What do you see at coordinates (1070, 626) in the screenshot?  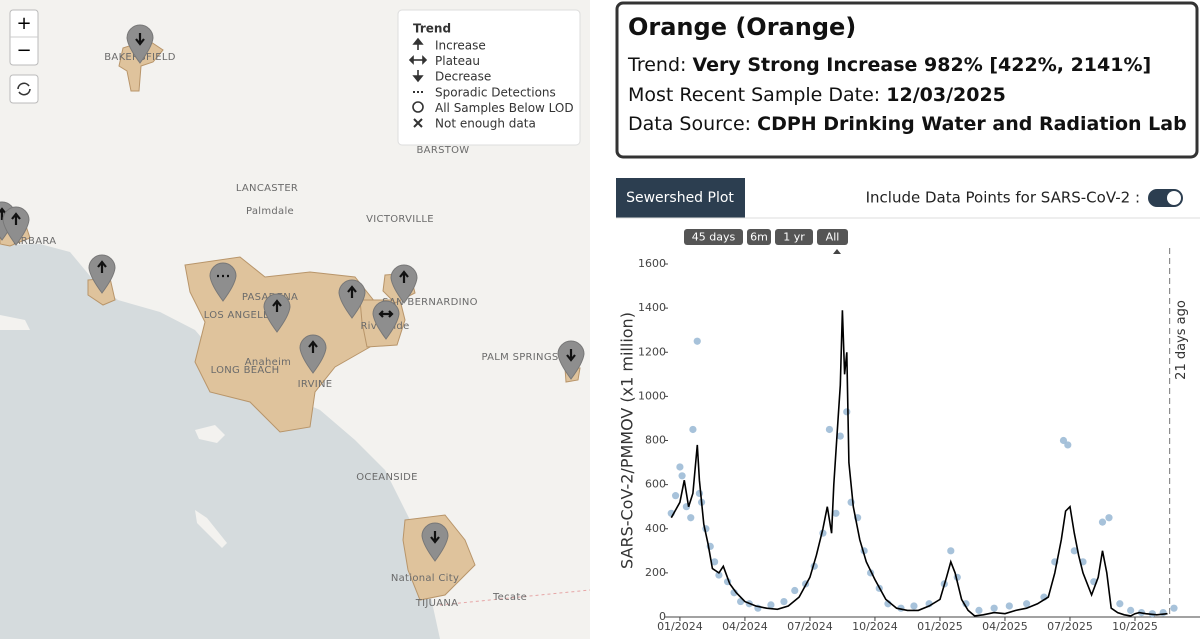 I see `x-tick-label: 07/2025` at bounding box center [1070, 626].